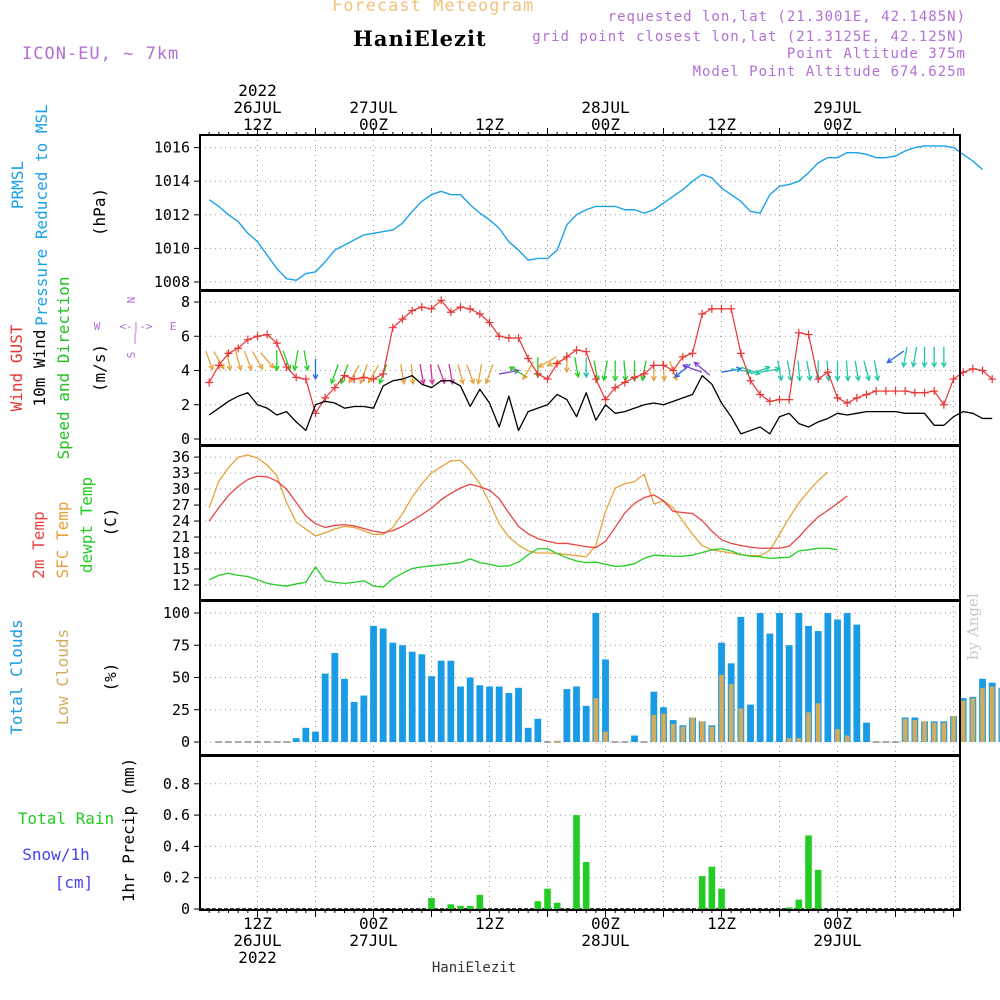 This screenshot has height=1000, width=1000. What do you see at coordinates (181, 569) in the screenshot?
I see `y-tick-label: 15` at bounding box center [181, 569].